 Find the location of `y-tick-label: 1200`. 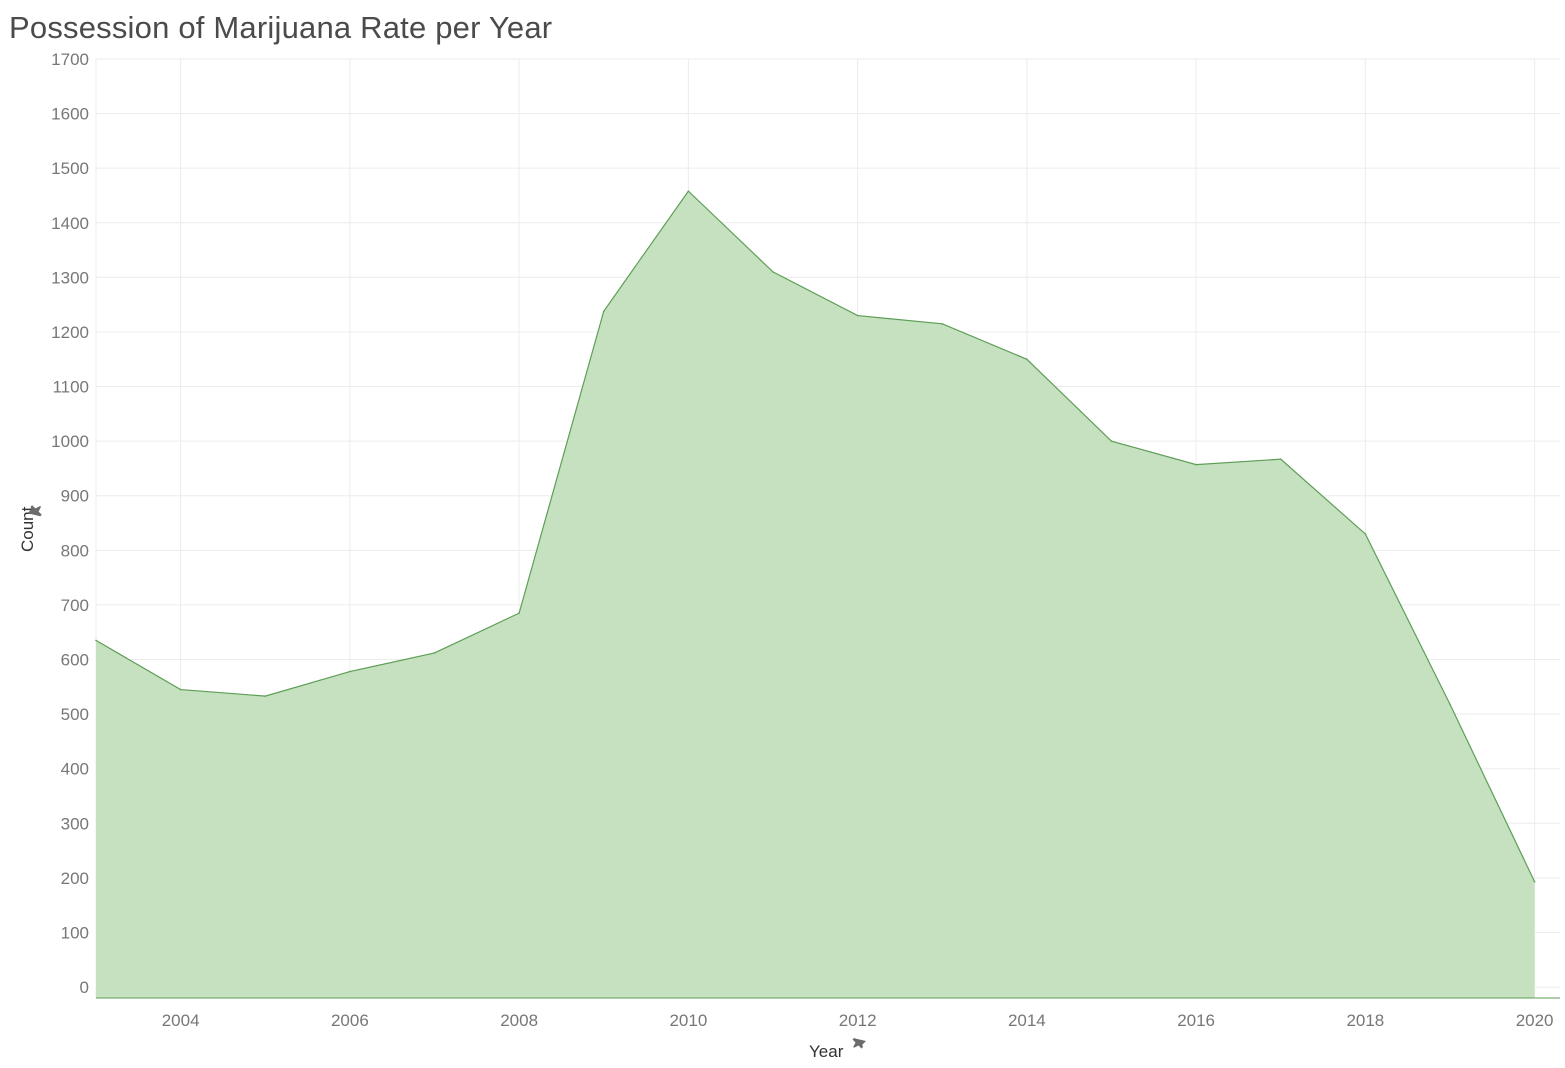

y-tick-label: 1200 is located at coordinates (70, 332).